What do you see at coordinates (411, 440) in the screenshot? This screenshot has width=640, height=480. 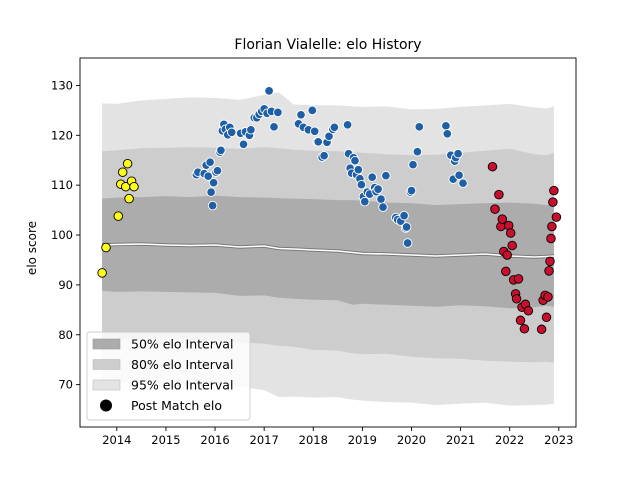 I see `x-tick-label: 2020` at bounding box center [411, 440].